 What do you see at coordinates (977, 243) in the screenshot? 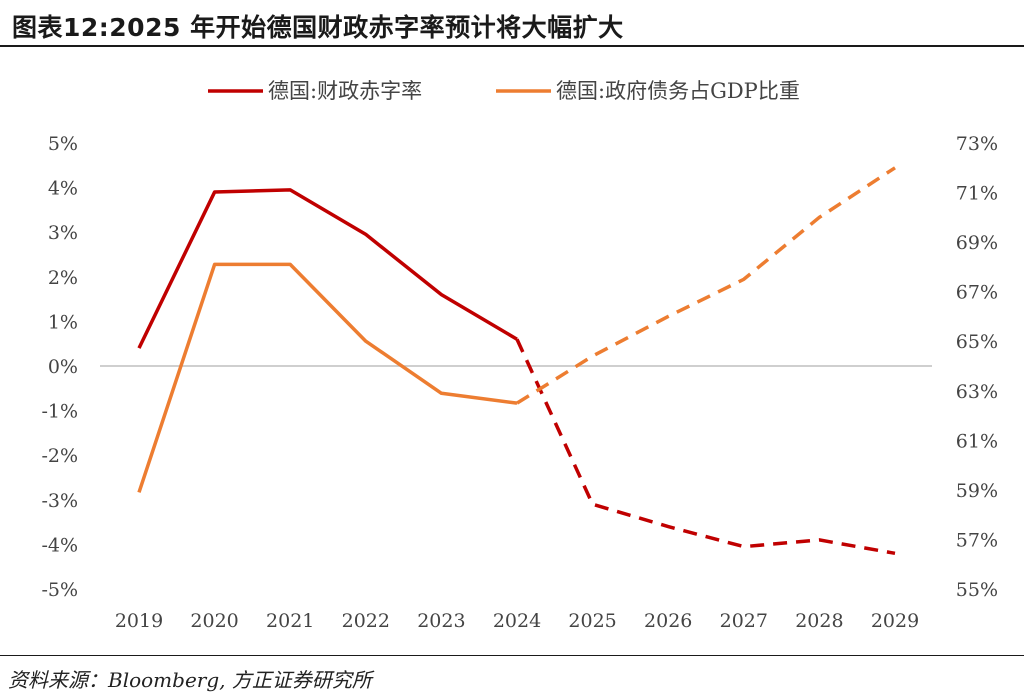
I see `right-tick-label: 69%` at bounding box center [977, 243].